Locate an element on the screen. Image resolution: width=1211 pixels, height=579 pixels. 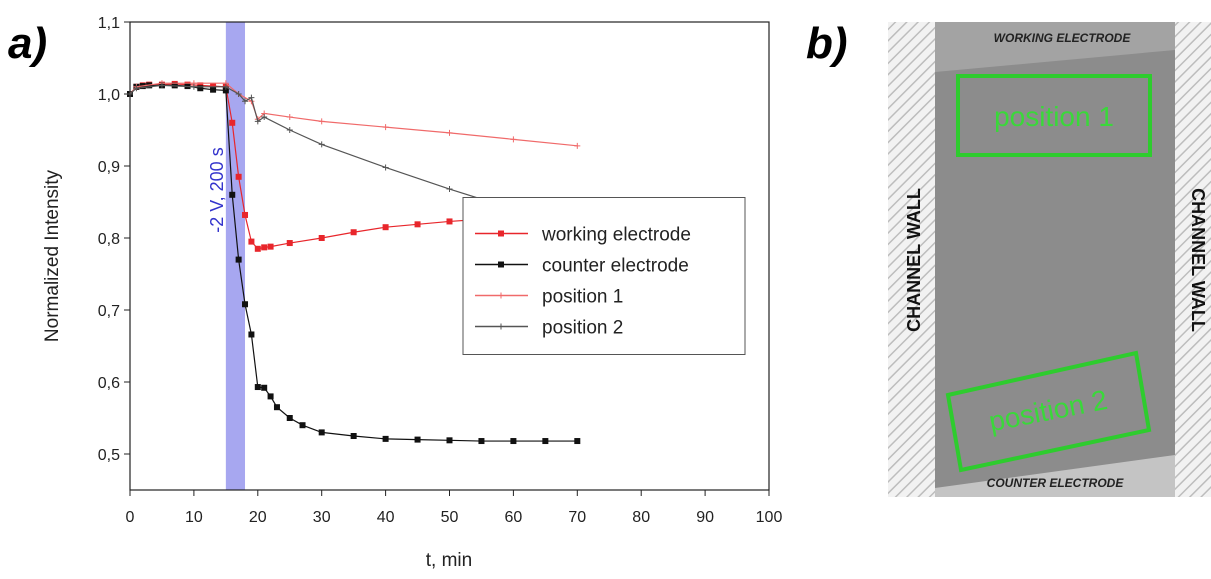
y-tick-label: 1,0 is located at coordinates (109, 95).